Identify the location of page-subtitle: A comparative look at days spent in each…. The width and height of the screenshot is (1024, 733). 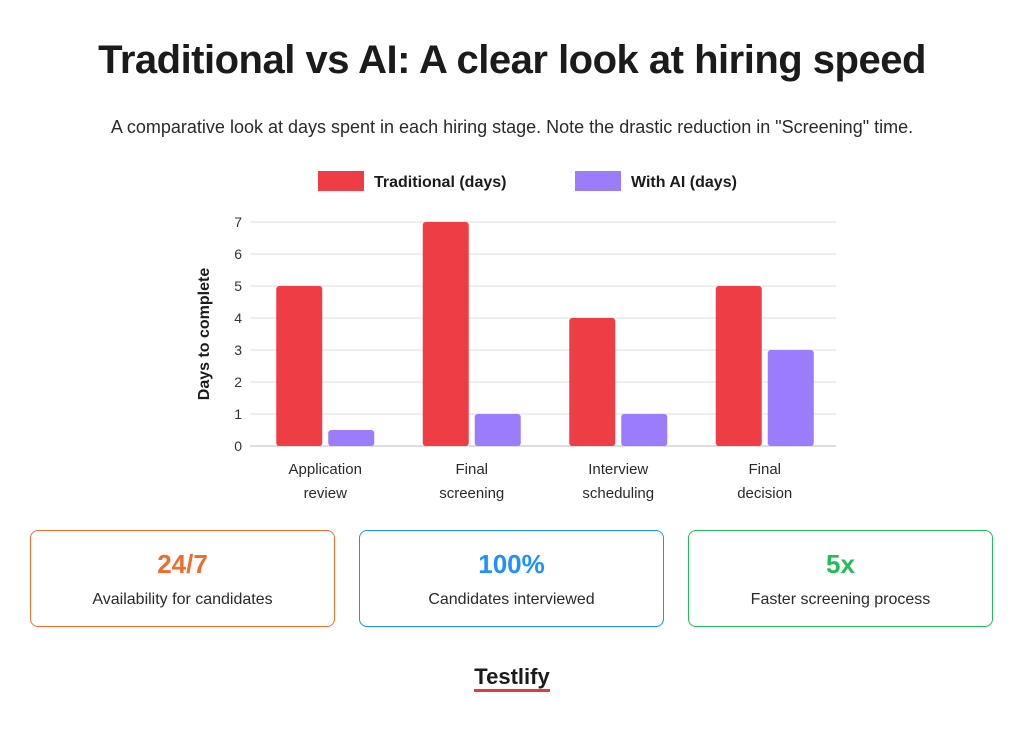
(512, 127).